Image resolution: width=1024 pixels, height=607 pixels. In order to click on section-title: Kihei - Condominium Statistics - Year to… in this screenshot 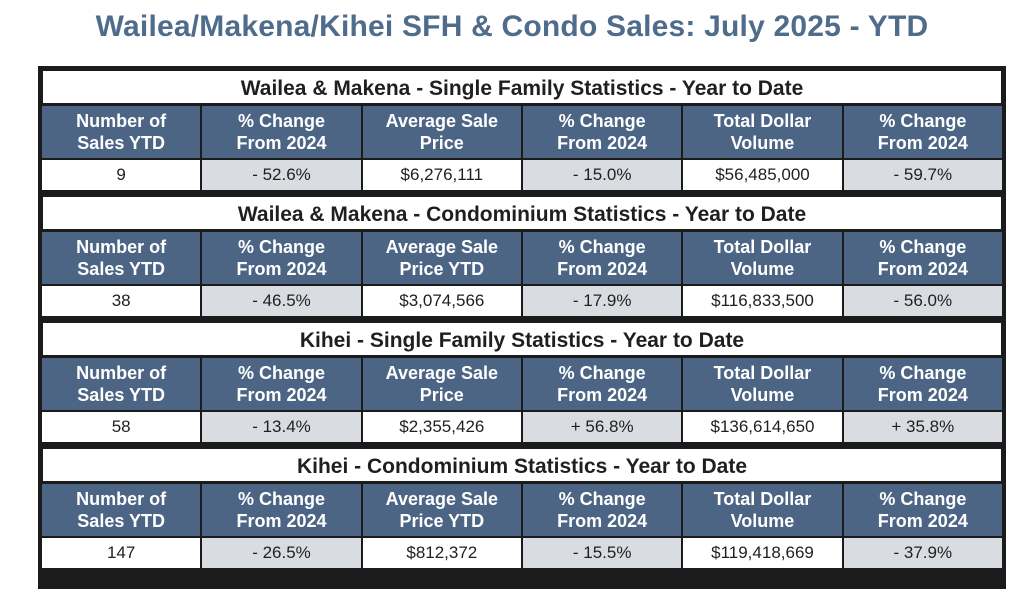, I will do `click(522, 465)`.